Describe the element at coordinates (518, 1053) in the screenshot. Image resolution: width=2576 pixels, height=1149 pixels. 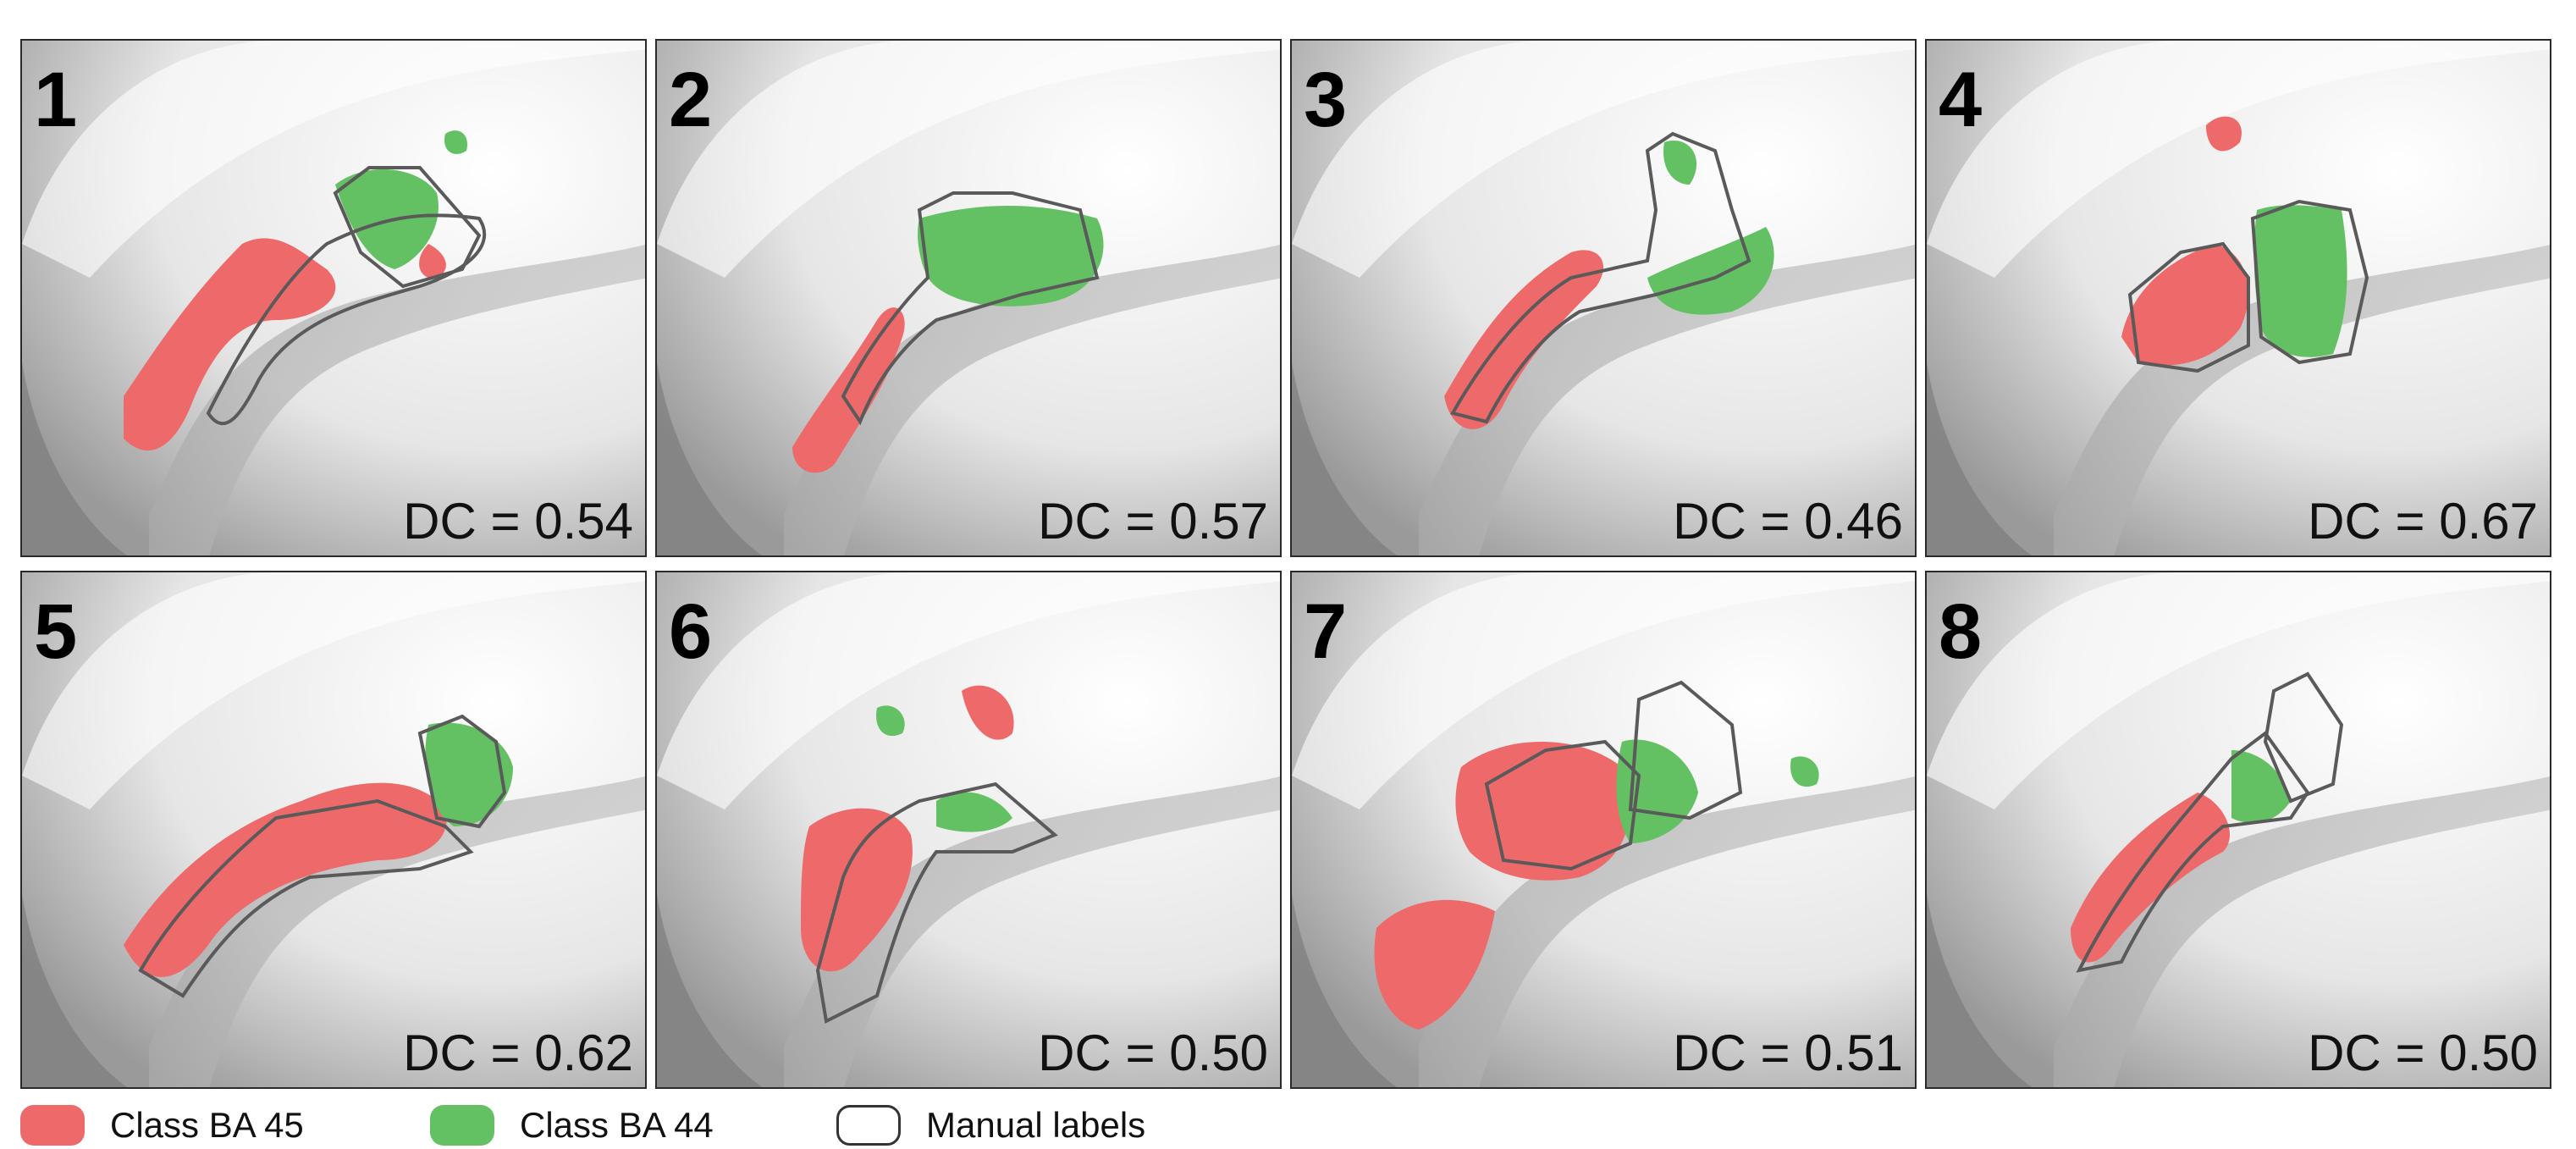
I see `dice-coefficient-label: DC = 0.62` at that location.